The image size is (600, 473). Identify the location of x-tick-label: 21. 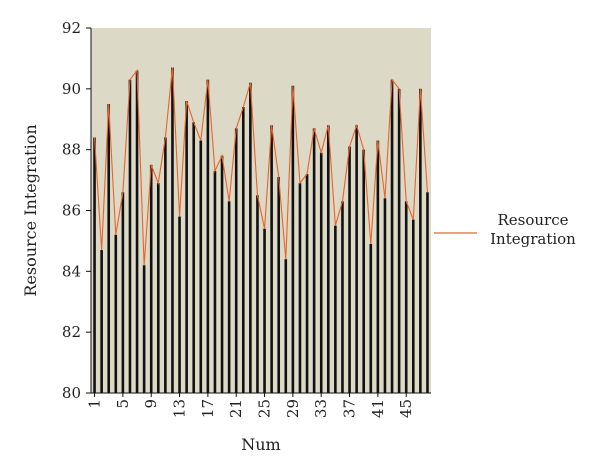
(236, 408).